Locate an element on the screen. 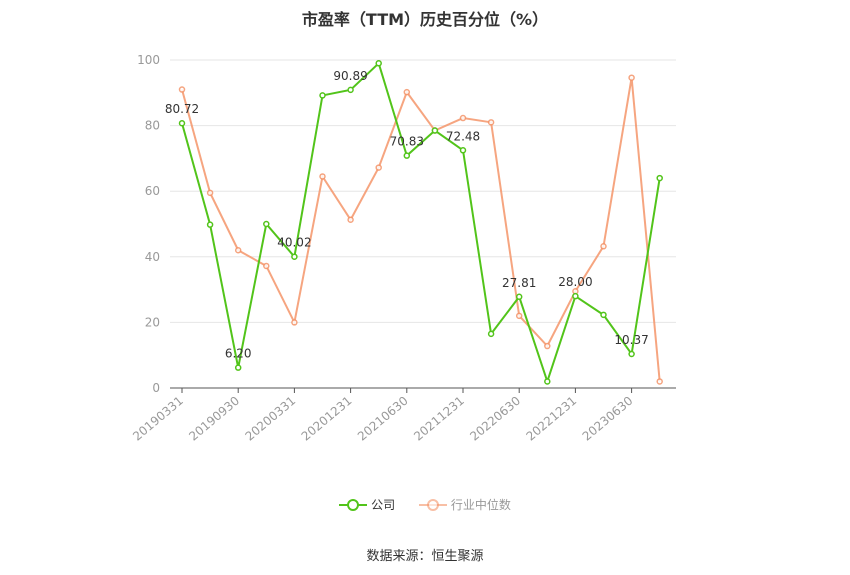 This screenshot has width=850, height=575. x-tick-label: 20210630 is located at coordinates (383, 419).